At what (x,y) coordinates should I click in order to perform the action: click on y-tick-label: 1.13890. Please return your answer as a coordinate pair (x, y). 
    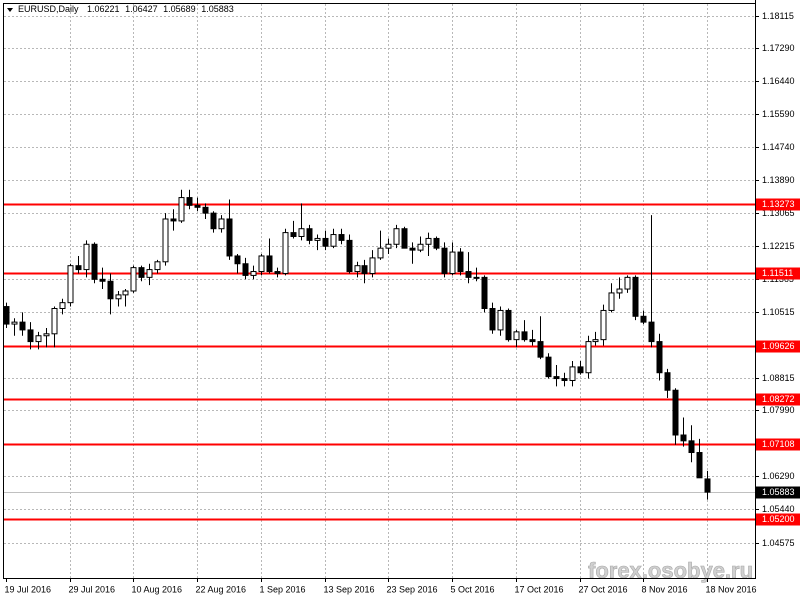
    Looking at the image, I should click on (778, 180).